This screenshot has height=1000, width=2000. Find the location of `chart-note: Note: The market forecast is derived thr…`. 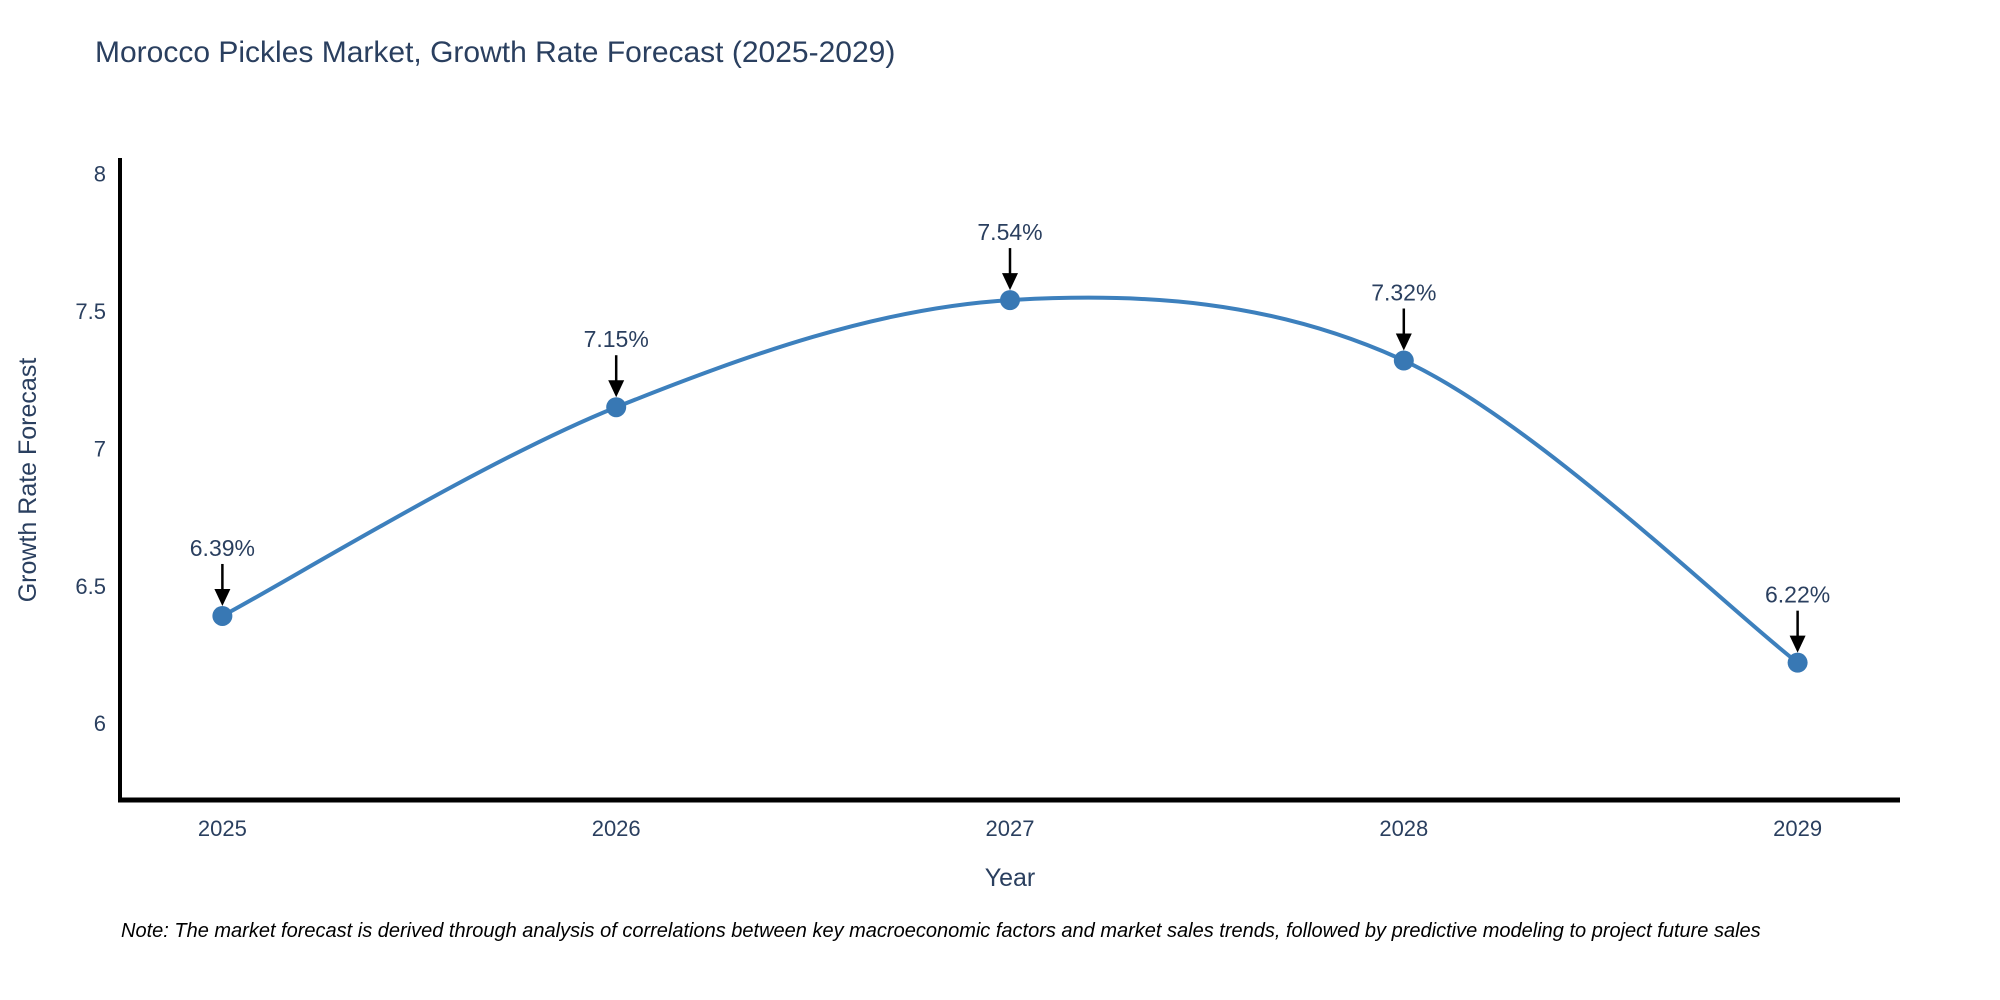

chart-note: Note: The market forecast is derived thr… is located at coordinates (941, 931).